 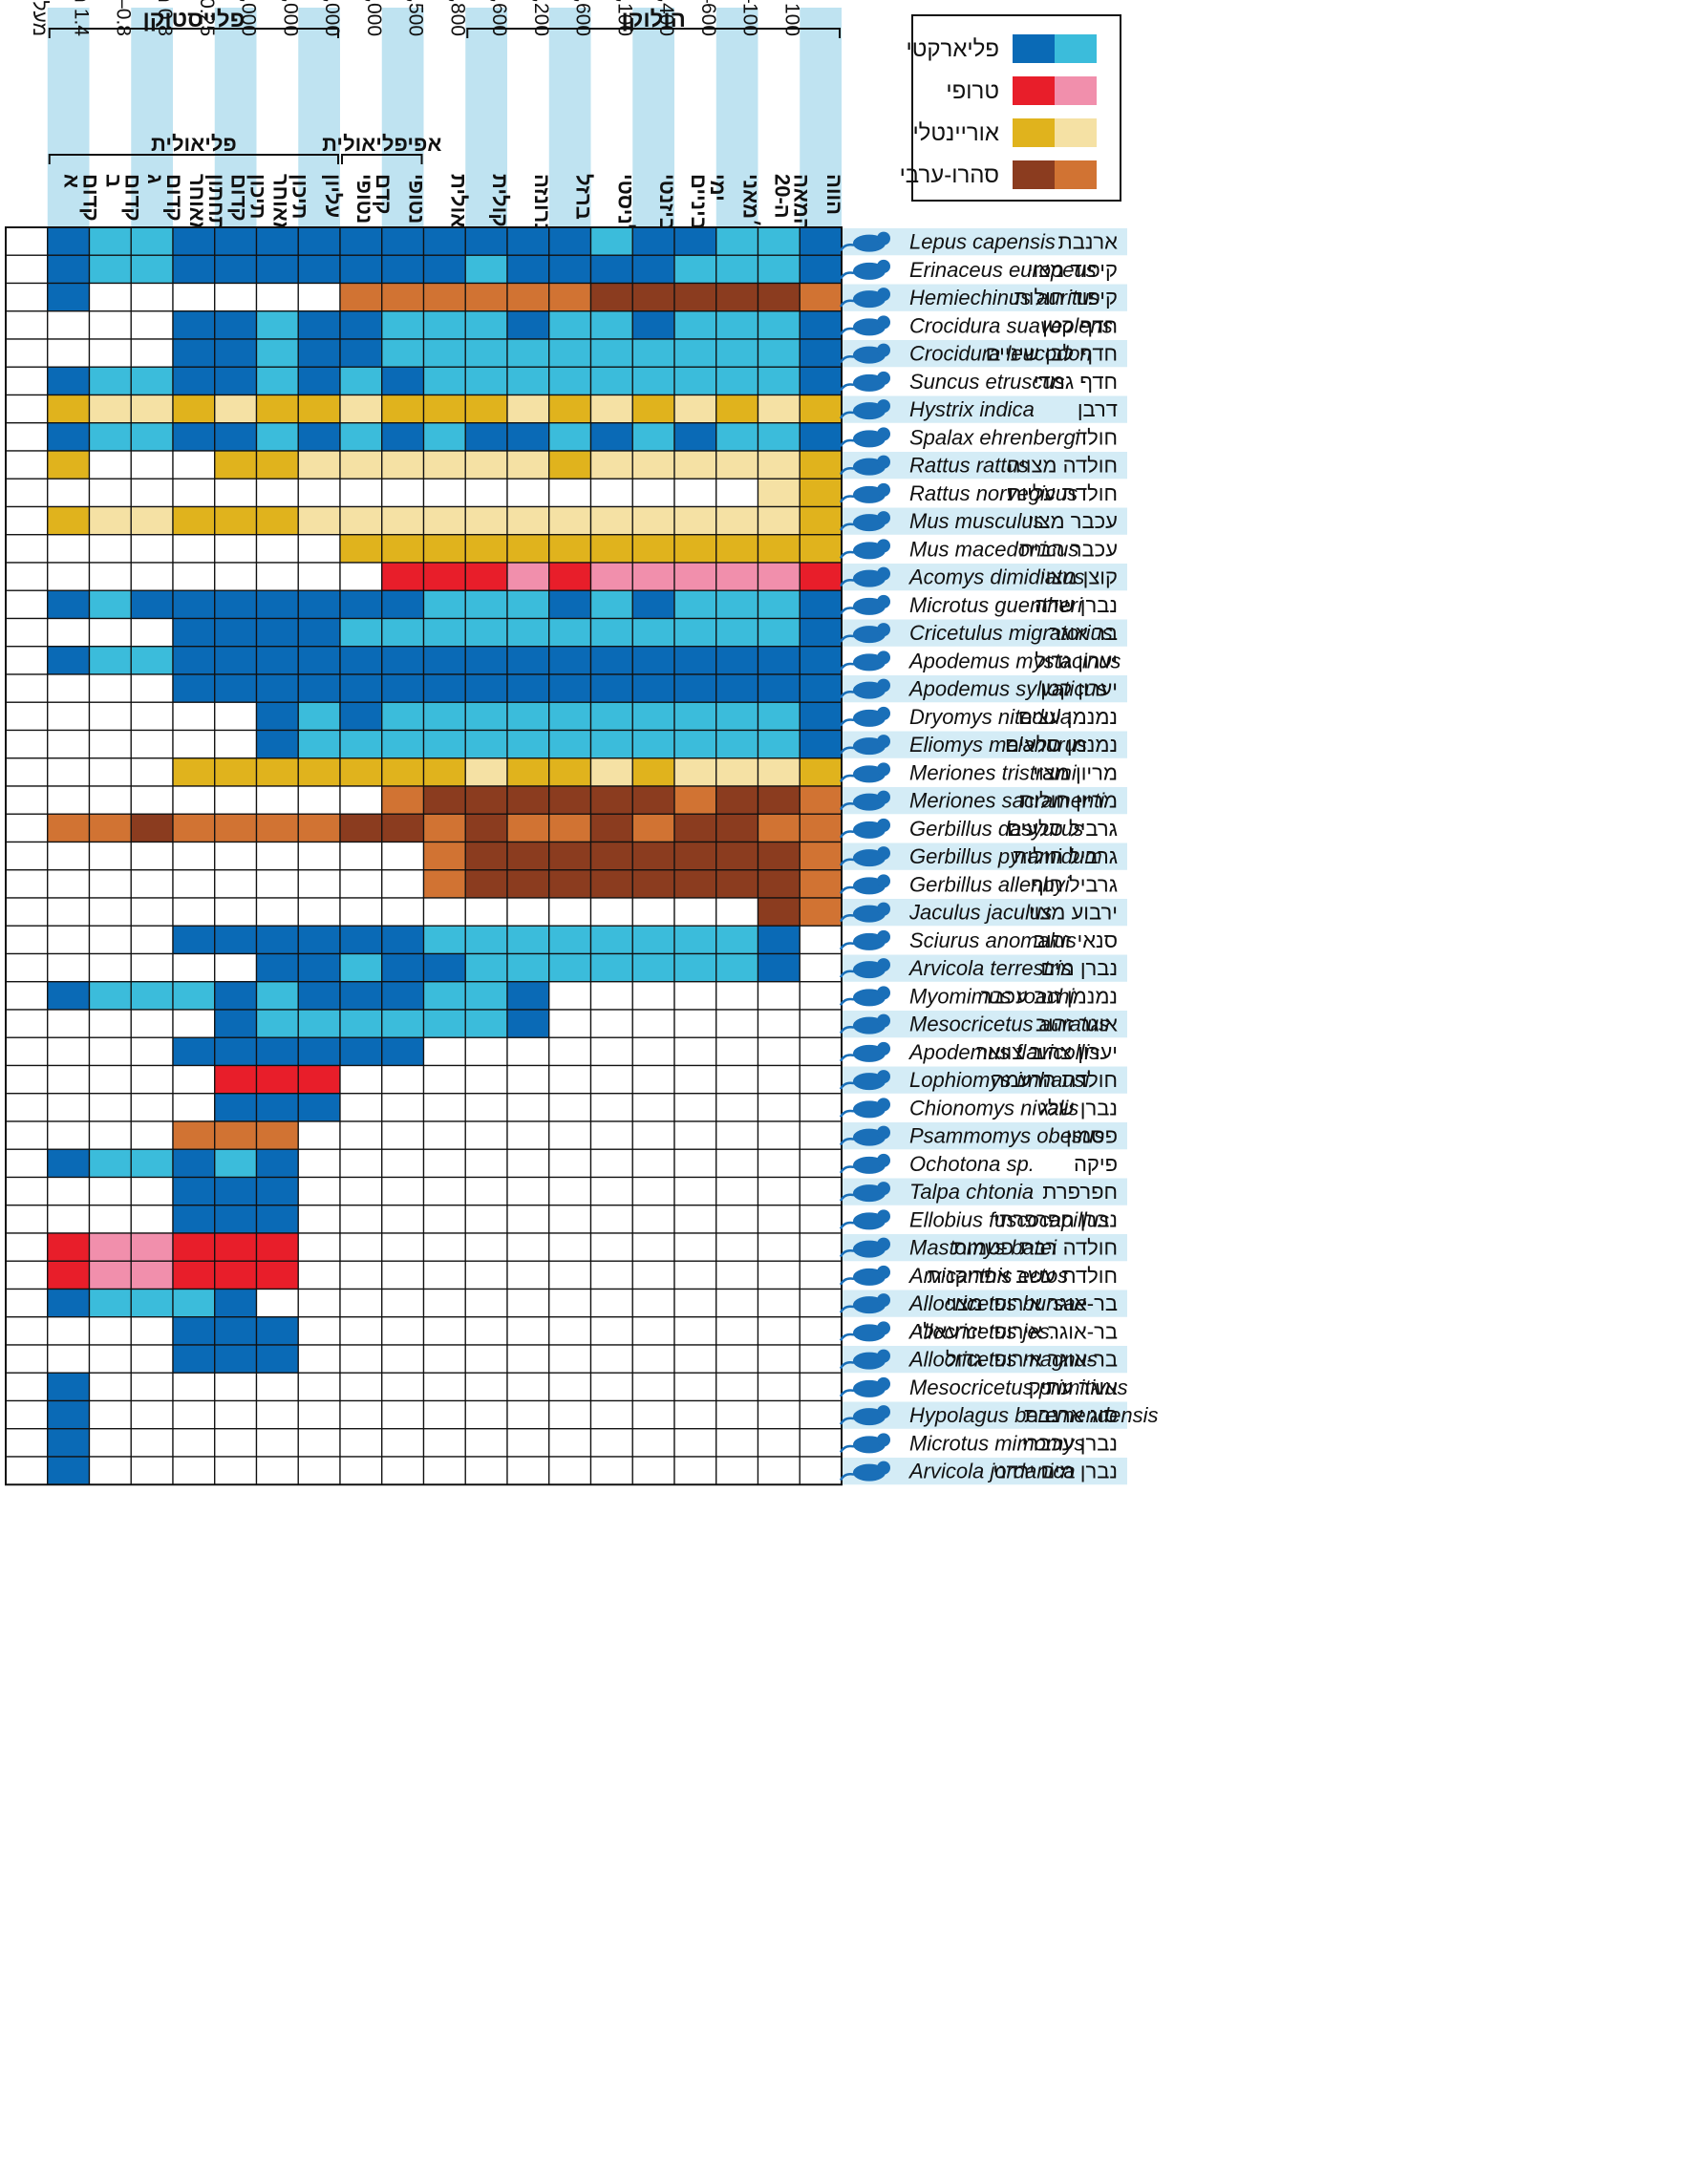 What do you see at coordinates (1079, 577) in the screenshot?
I see `species-hebrew-name: קוצן מצוי` at bounding box center [1079, 577].